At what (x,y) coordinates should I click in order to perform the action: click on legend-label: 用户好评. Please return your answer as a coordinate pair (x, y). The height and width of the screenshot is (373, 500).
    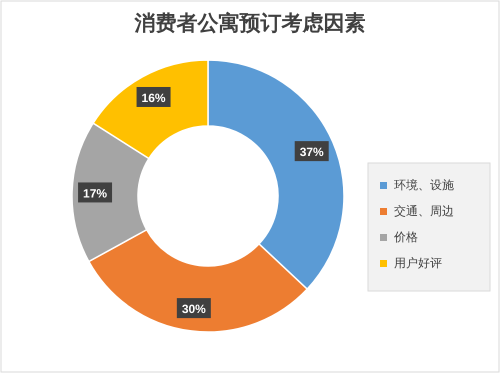
    Looking at the image, I should click on (418, 263).